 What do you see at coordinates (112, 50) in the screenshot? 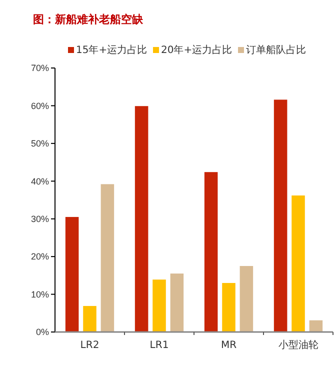
I see `legend-label: 15年+运力占比` at bounding box center [112, 50].